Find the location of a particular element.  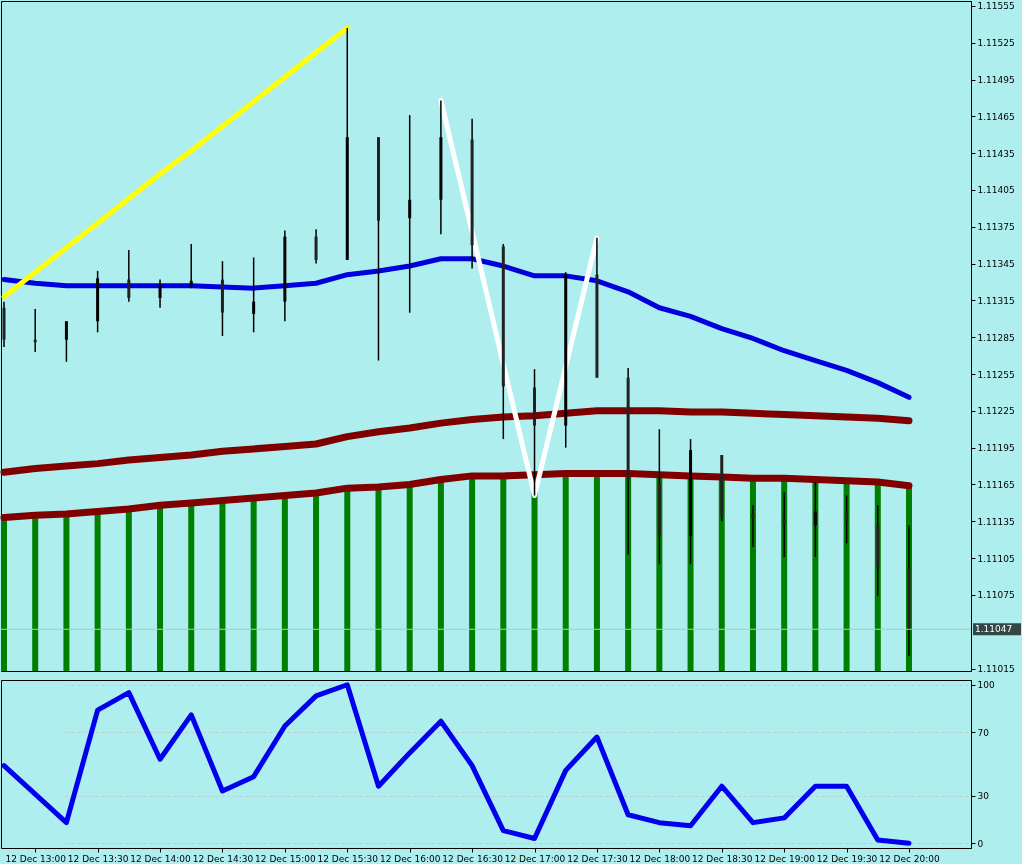

x-tick-label: 12 Dec 19:00 is located at coordinates (785, 858).